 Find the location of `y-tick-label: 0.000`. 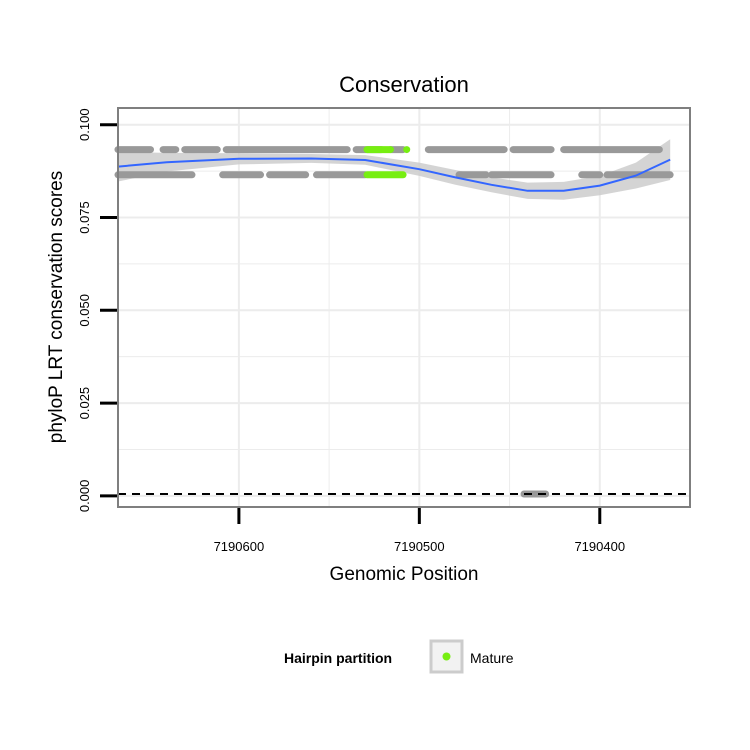

y-tick-label: 0.000 is located at coordinates (84, 496).